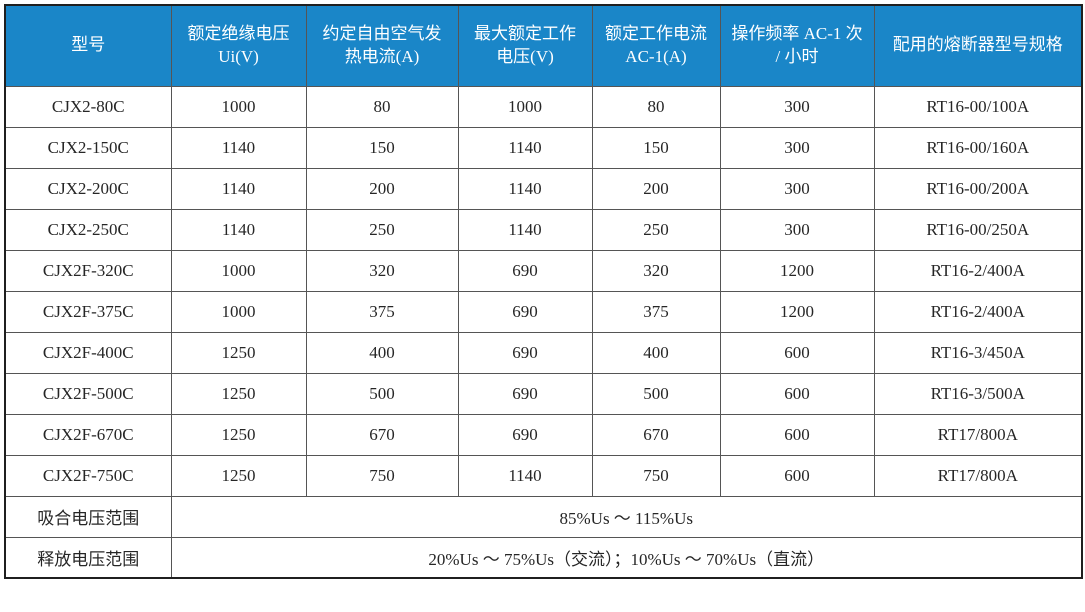  What do you see at coordinates (525, 45) in the screenshot?
I see `column-header-max-working-voltage: 最大额定工作电压(V)` at bounding box center [525, 45].